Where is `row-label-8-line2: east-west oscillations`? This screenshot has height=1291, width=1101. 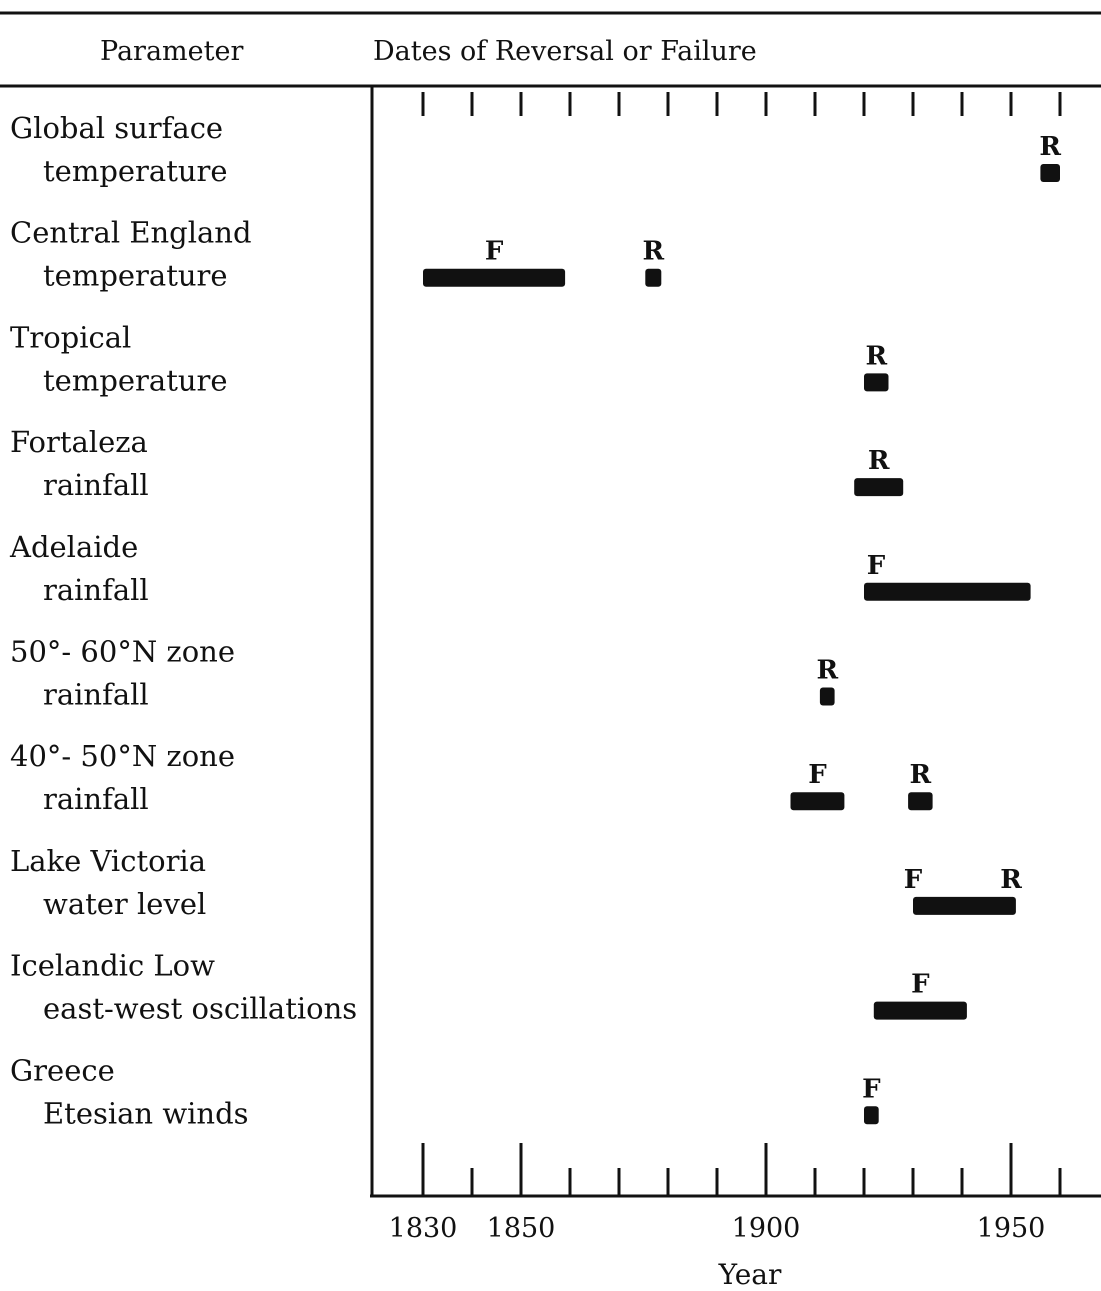 row-label-8-line2: east-west oscillations is located at coordinates (200, 1009).